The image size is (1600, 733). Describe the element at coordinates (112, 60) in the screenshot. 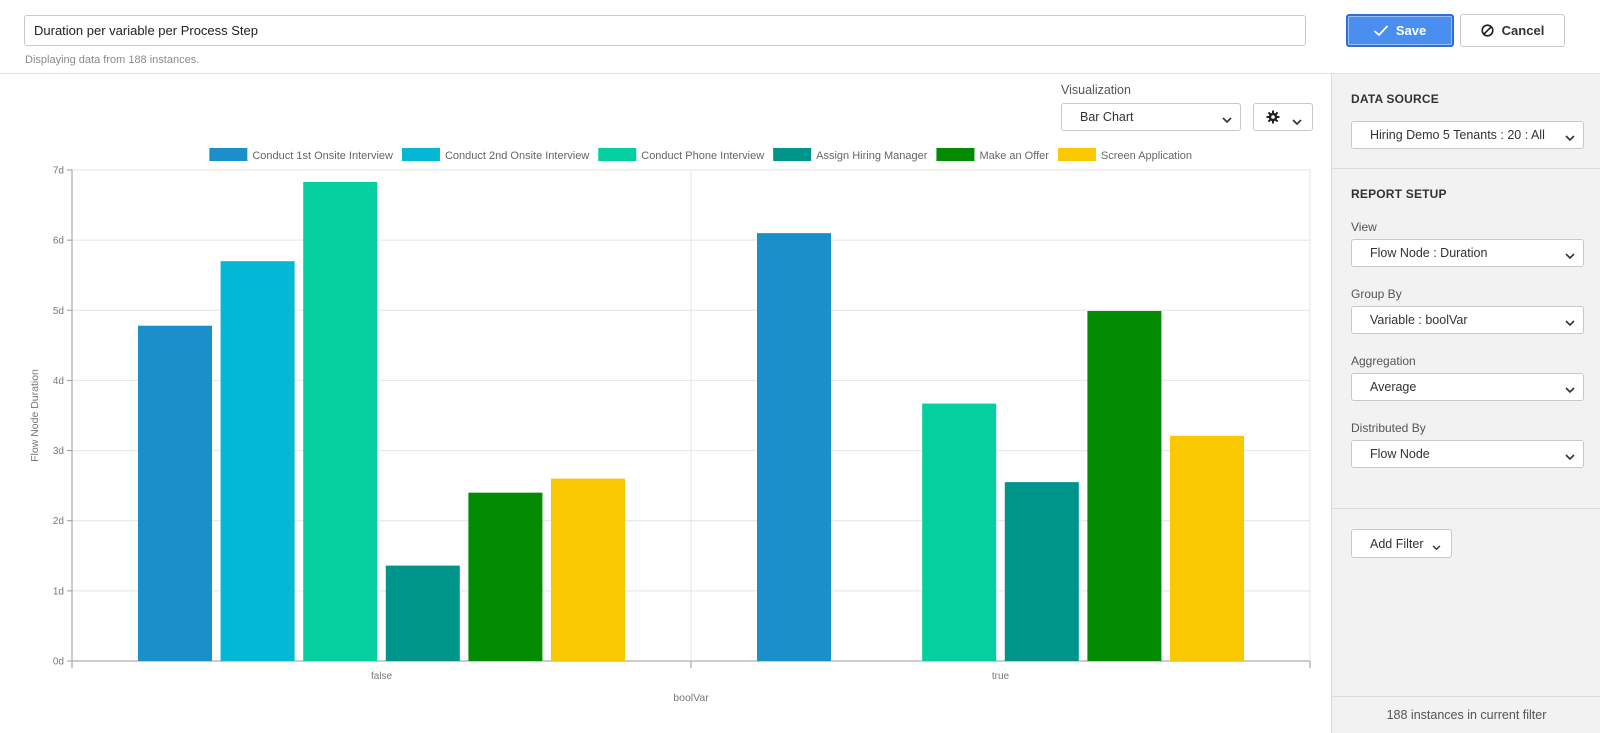

I see `instance-count-text: Displaying data from 188 instances.` at that location.